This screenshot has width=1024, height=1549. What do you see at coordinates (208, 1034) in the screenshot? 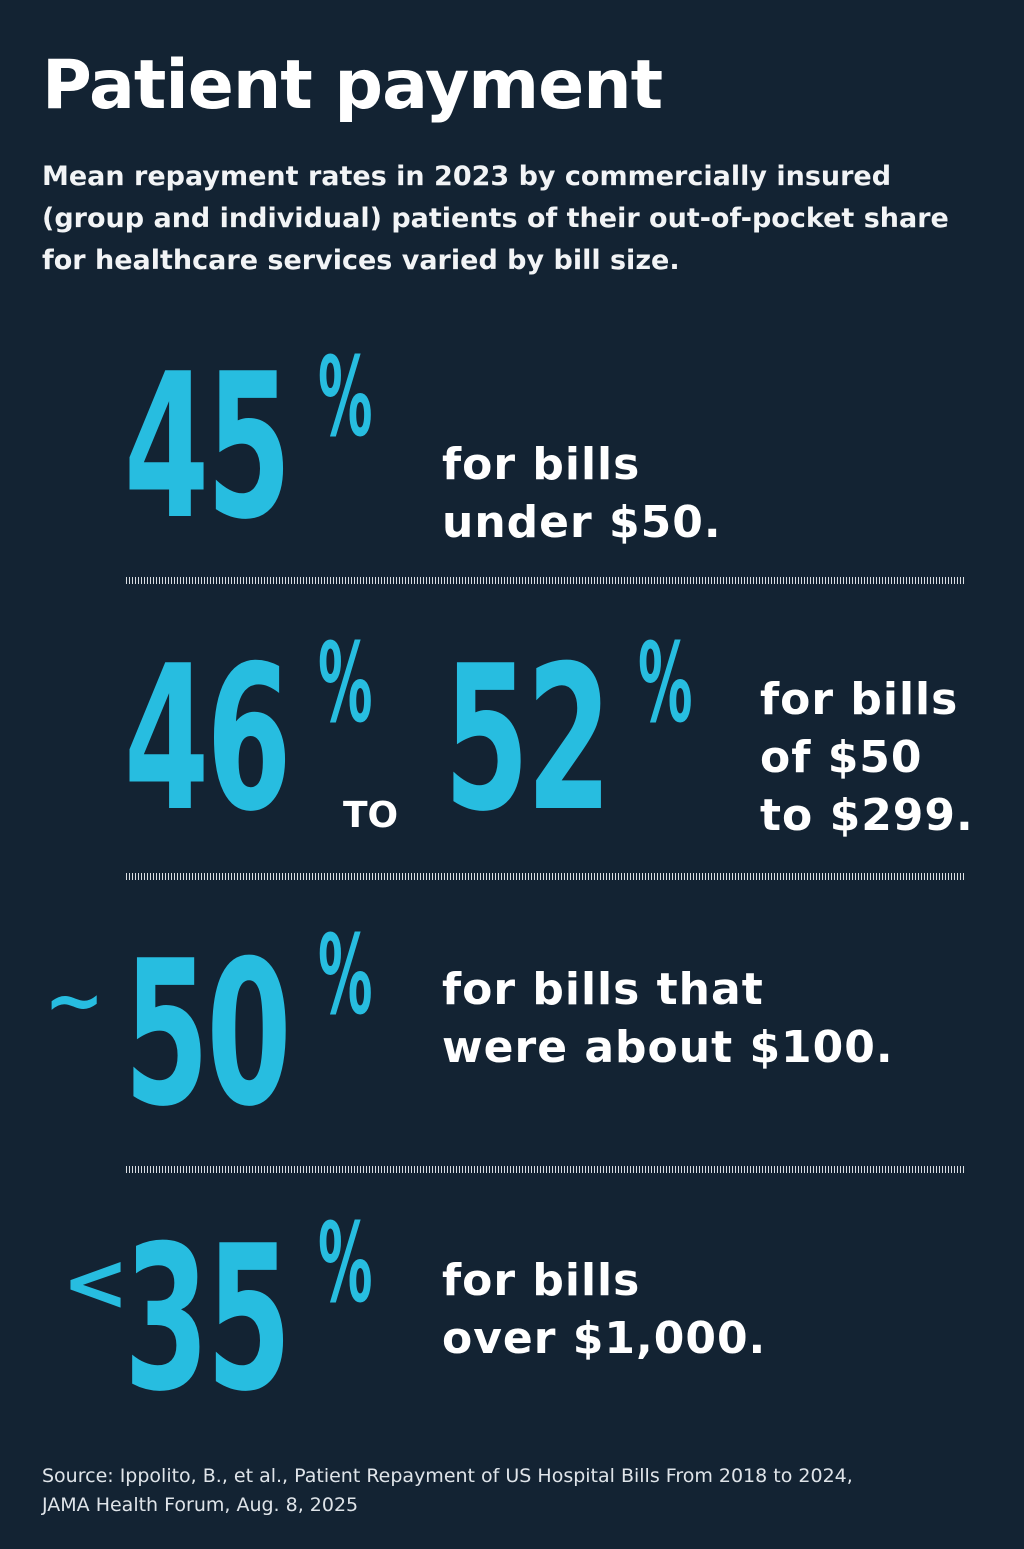
I see `stat-number: 50` at bounding box center [208, 1034].